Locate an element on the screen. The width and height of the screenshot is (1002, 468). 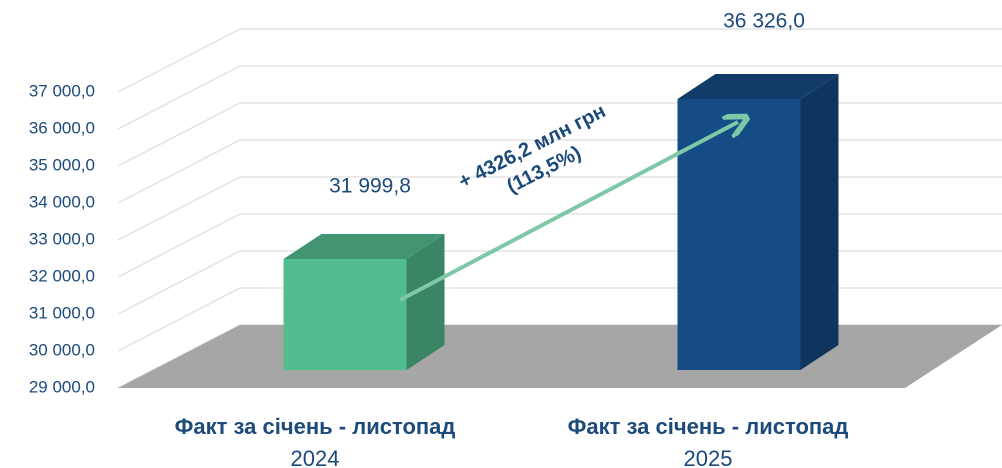
y-tick-label: 34 000,0 is located at coordinates (62, 201).